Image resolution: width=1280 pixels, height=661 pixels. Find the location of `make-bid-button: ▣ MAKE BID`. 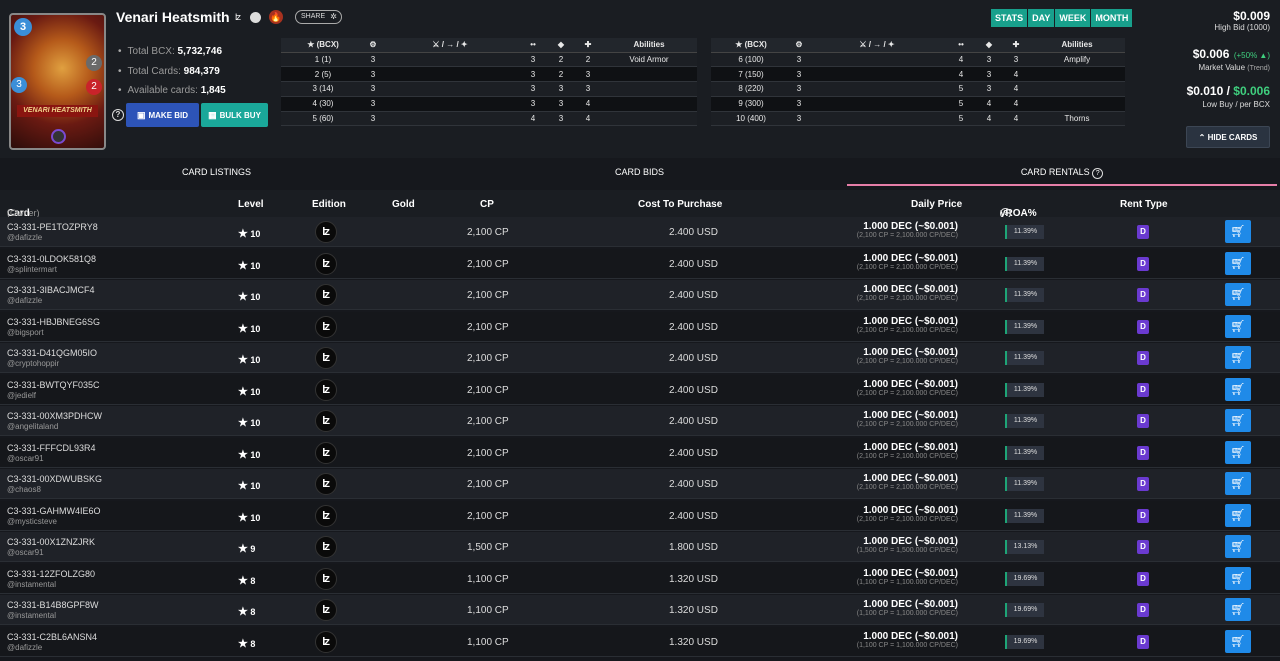

make-bid-button: ▣ MAKE BID is located at coordinates (162, 115).